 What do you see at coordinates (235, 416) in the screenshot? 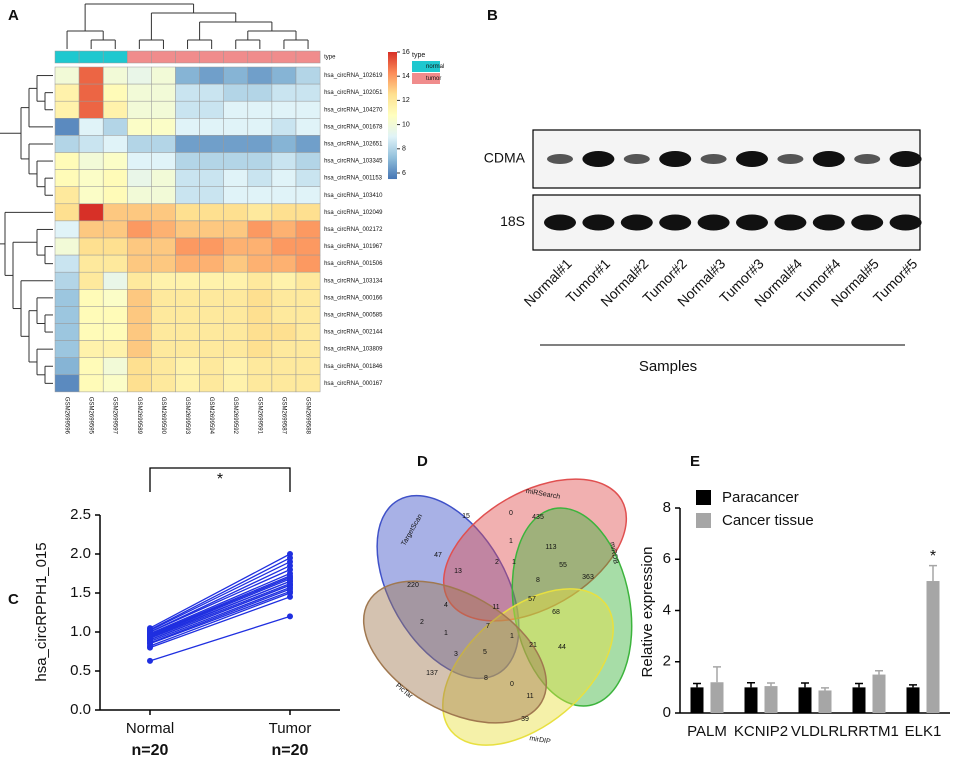
I see `column-label: GSM2699592` at bounding box center [235, 416].